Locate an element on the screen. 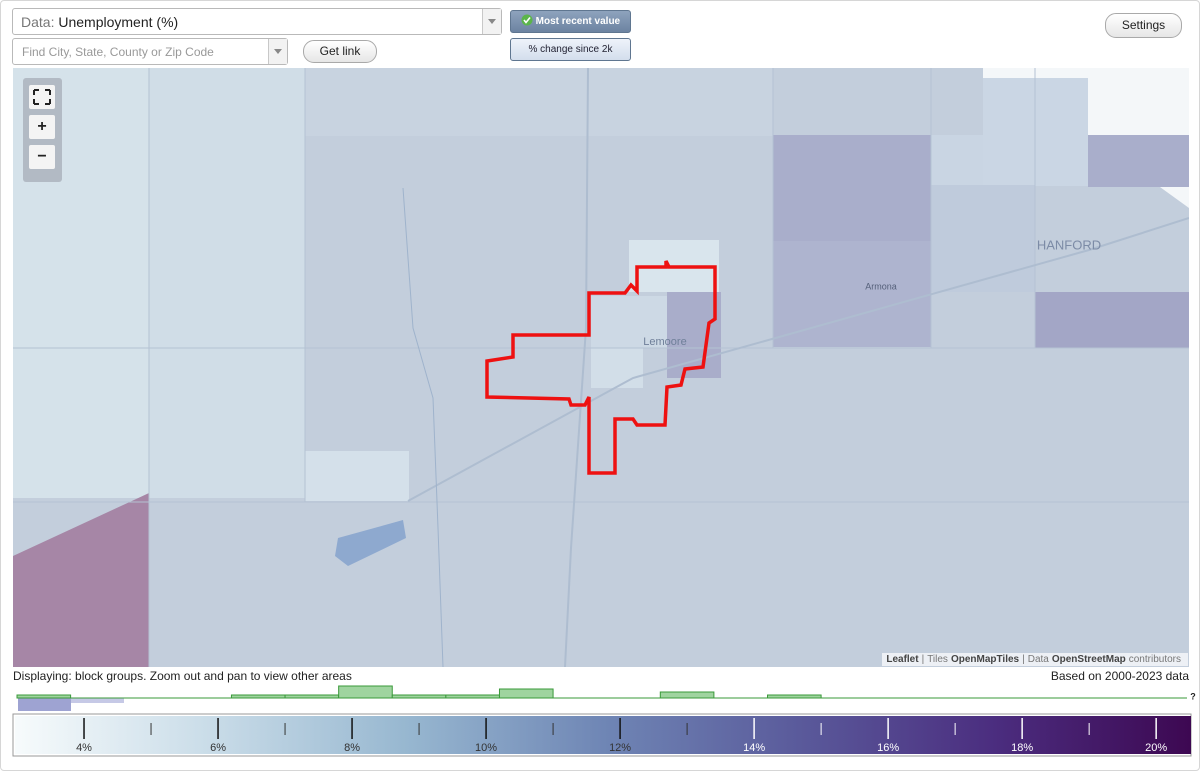  place-label: HANFORD is located at coordinates (1069, 244).